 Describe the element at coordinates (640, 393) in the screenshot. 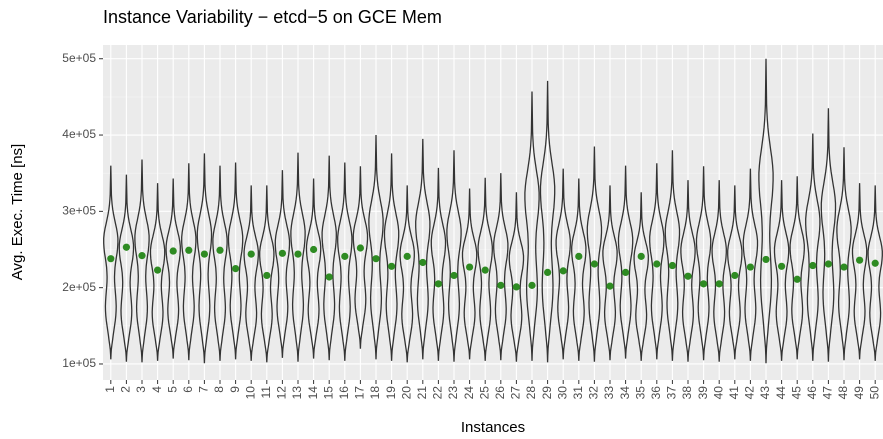

I see `x-tick-label: 35` at that location.